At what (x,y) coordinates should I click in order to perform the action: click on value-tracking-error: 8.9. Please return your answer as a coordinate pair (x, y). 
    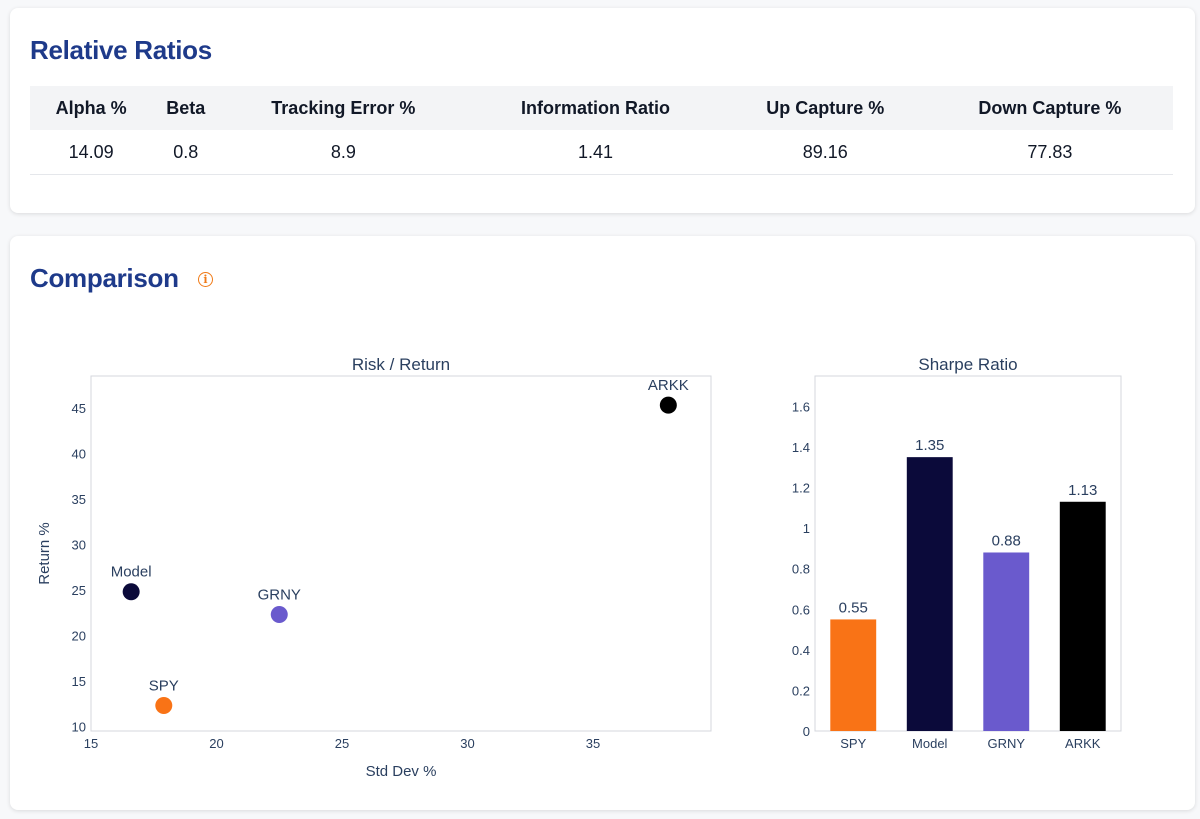
    Looking at the image, I should click on (343, 152).